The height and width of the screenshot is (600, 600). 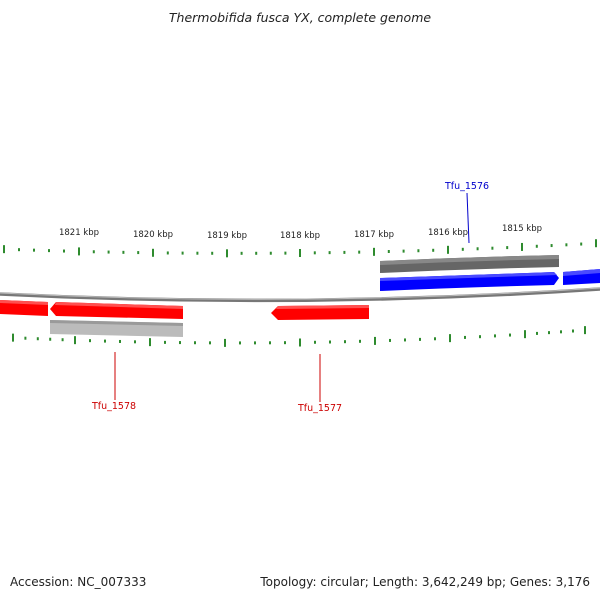 What do you see at coordinates (581, 277) in the screenshot?
I see `gene-arrow-forward-right` at bounding box center [581, 277].